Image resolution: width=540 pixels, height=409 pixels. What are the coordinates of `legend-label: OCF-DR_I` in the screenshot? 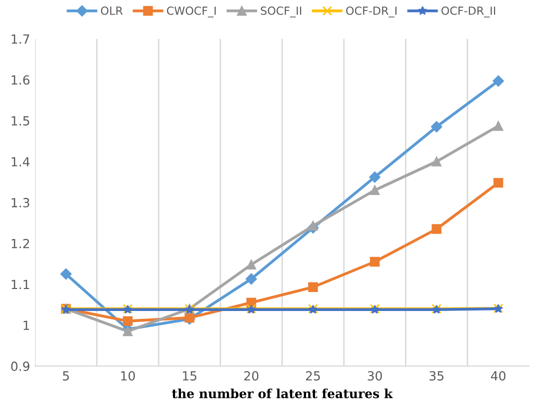 It's located at (371, 12).